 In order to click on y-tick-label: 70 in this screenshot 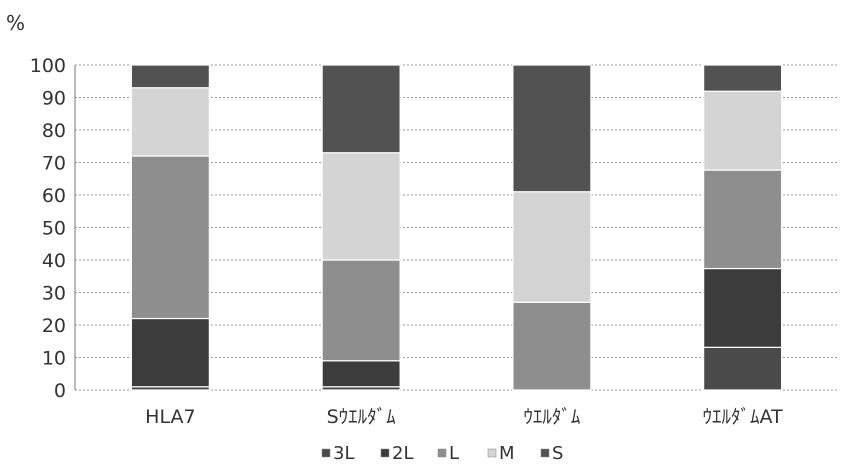, I will do `click(54, 164)`.